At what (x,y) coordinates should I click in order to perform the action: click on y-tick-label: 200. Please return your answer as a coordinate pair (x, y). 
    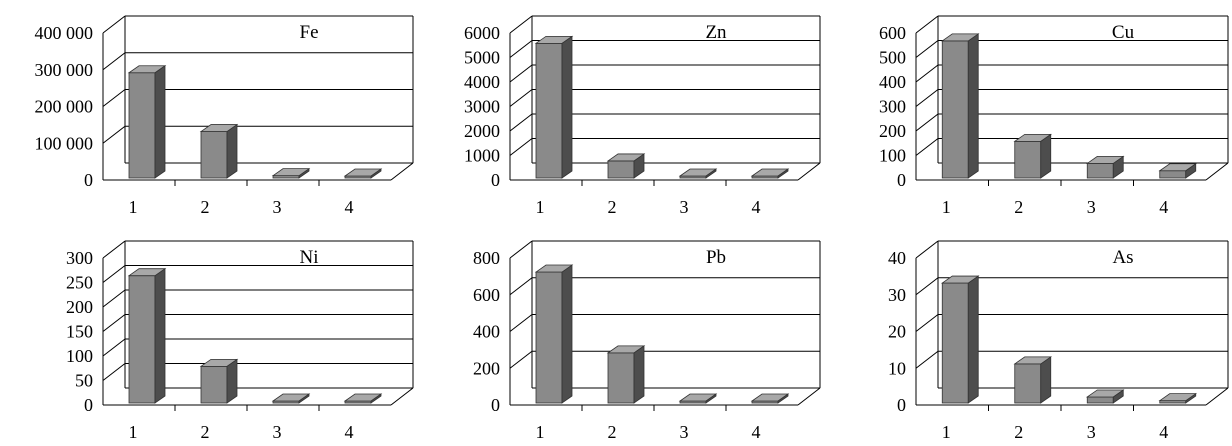
    Looking at the image, I should click on (486, 368).